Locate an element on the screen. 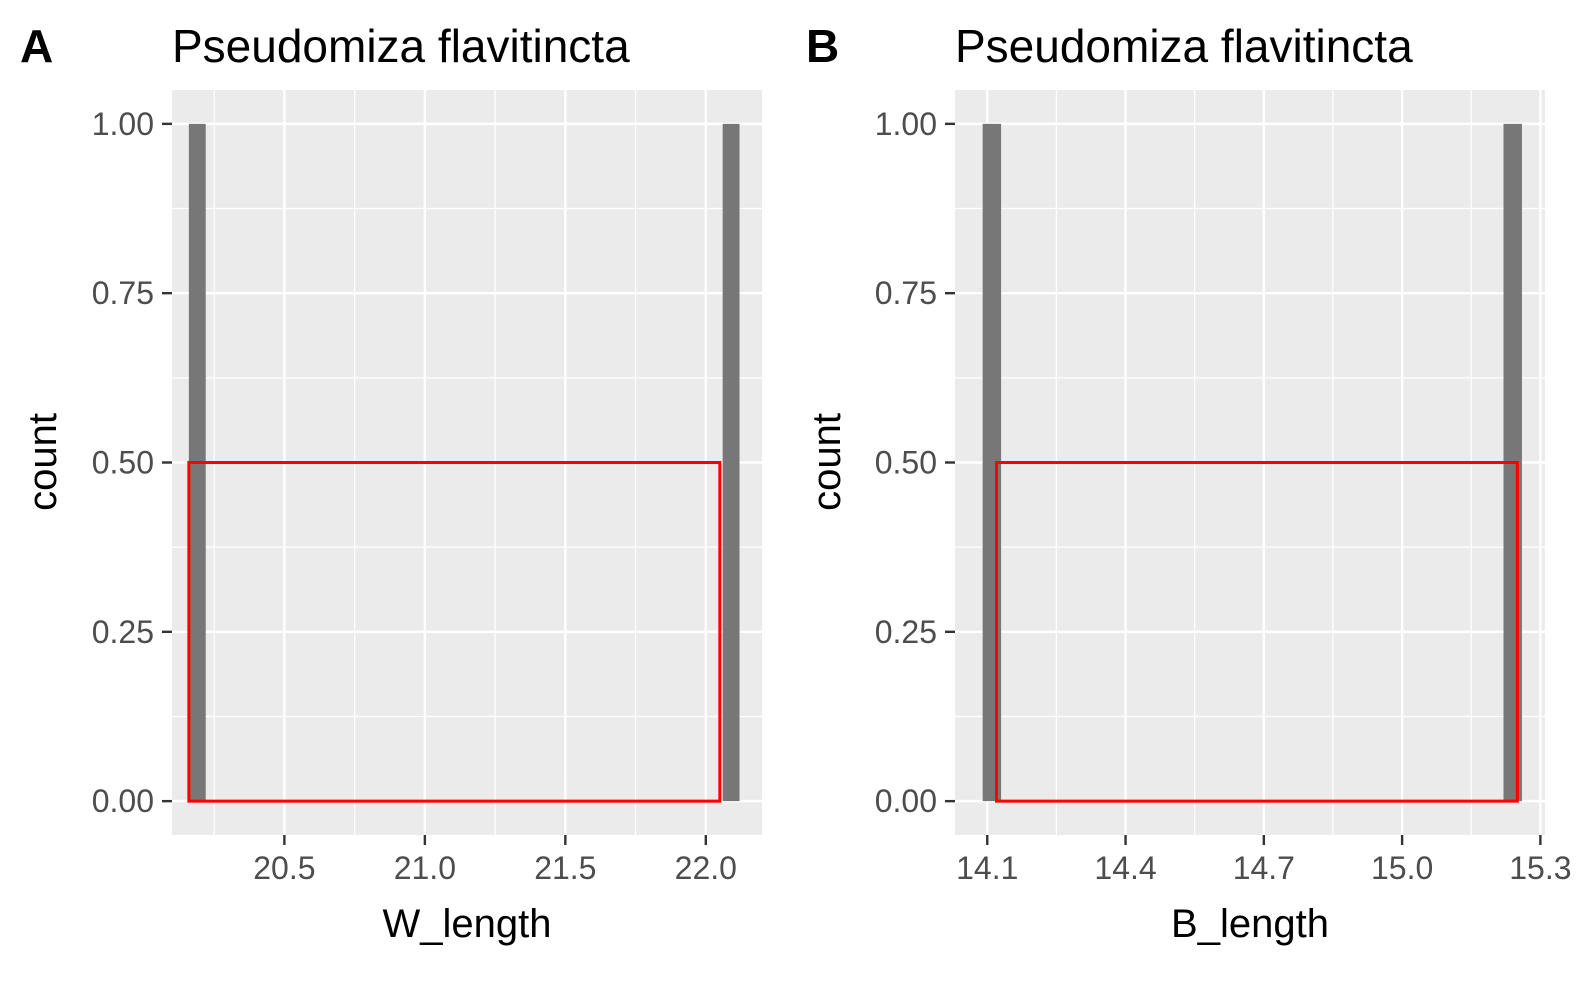 The height and width of the screenshot is (984, 1593). panel-a-highlight is located at coordinates (454, 632).